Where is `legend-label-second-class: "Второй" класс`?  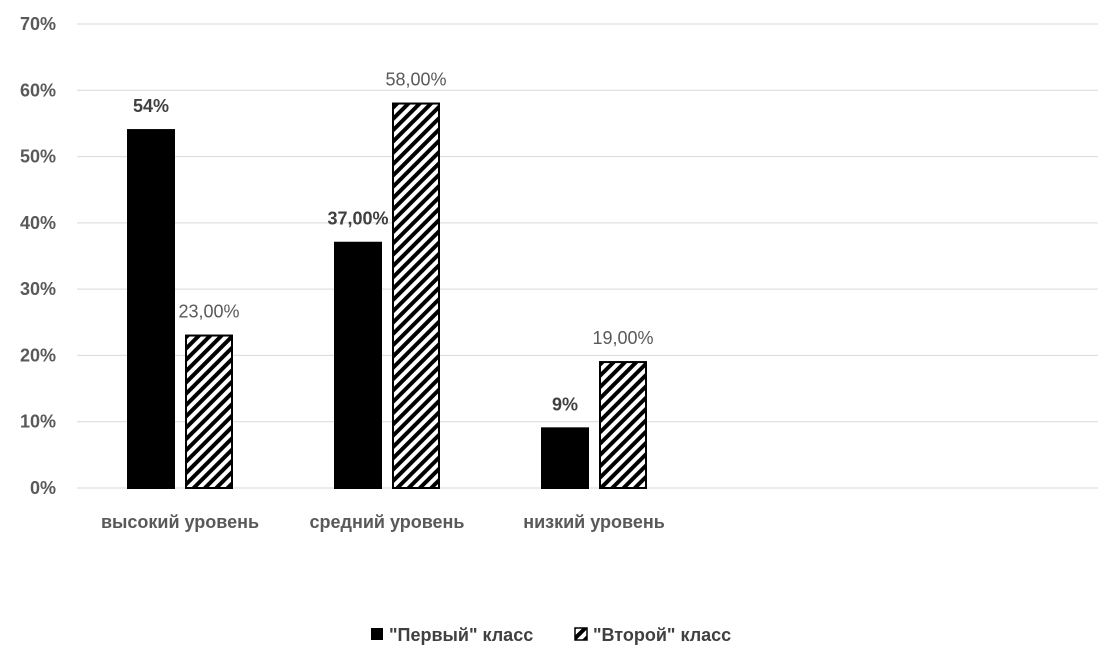
legend-label-second-class: "Второй" класс is located at coordinates (662, 635).